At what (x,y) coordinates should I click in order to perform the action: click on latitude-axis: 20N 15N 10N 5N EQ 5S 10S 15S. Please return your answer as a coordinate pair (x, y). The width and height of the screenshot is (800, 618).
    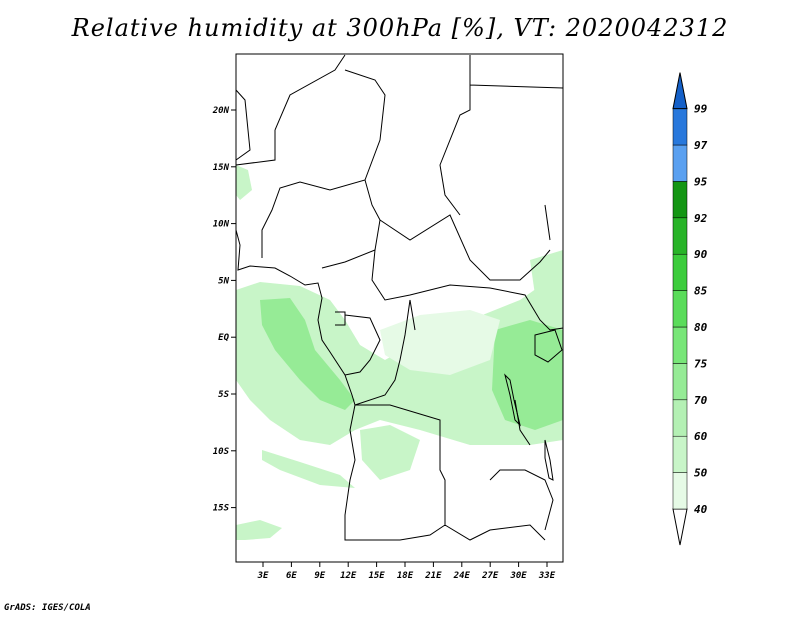
    Looking at the image, I should click on (224, 310).